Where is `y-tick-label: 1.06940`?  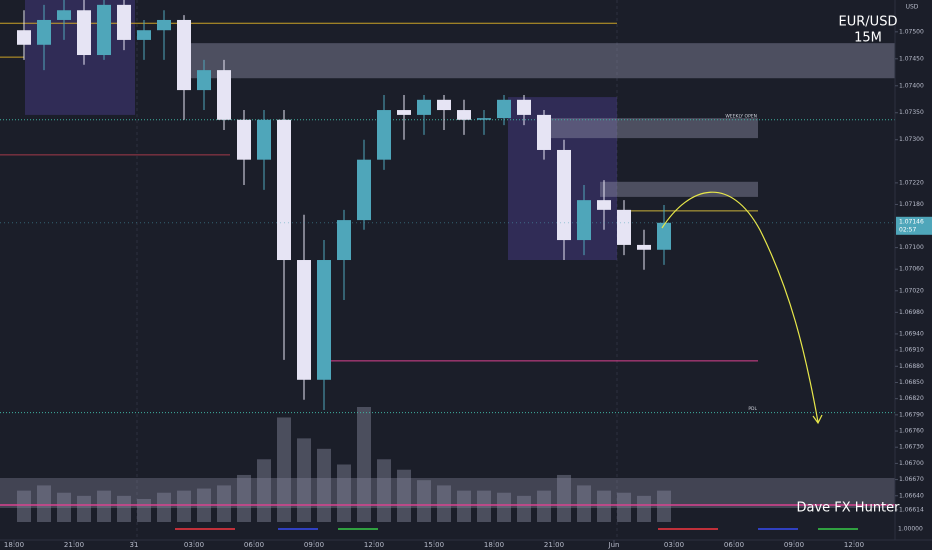
y-tick-label: 1.06940 is located at coordinates (911, 333).